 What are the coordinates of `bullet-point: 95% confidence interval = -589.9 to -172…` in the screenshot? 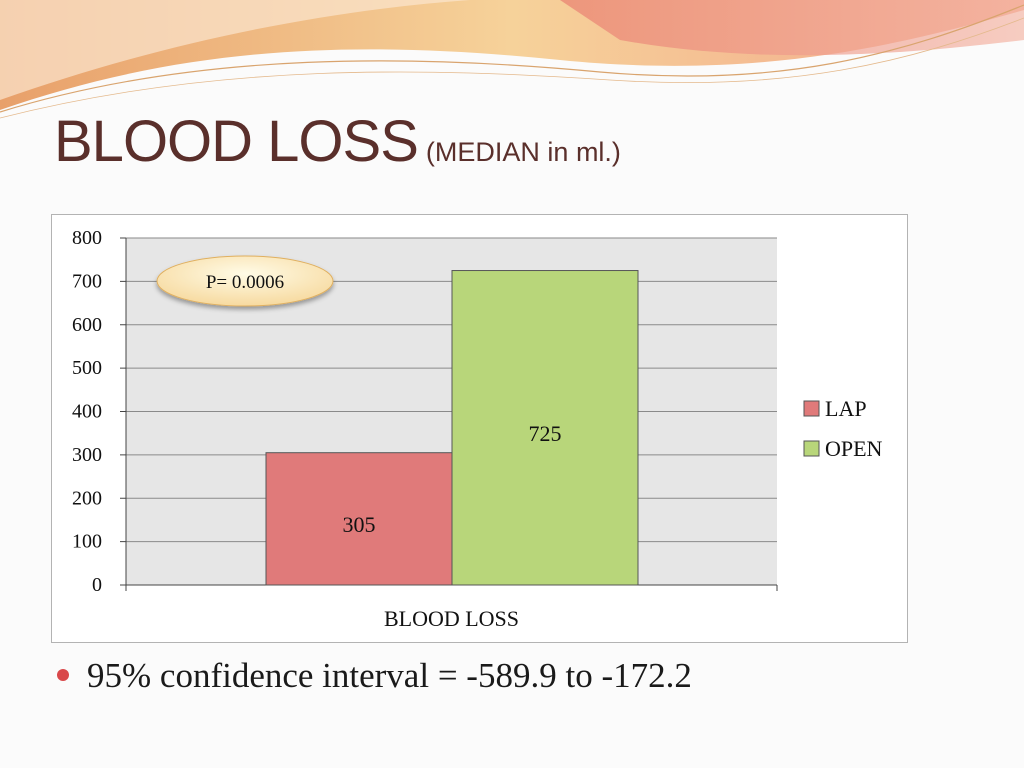 It's located at (374, 676).